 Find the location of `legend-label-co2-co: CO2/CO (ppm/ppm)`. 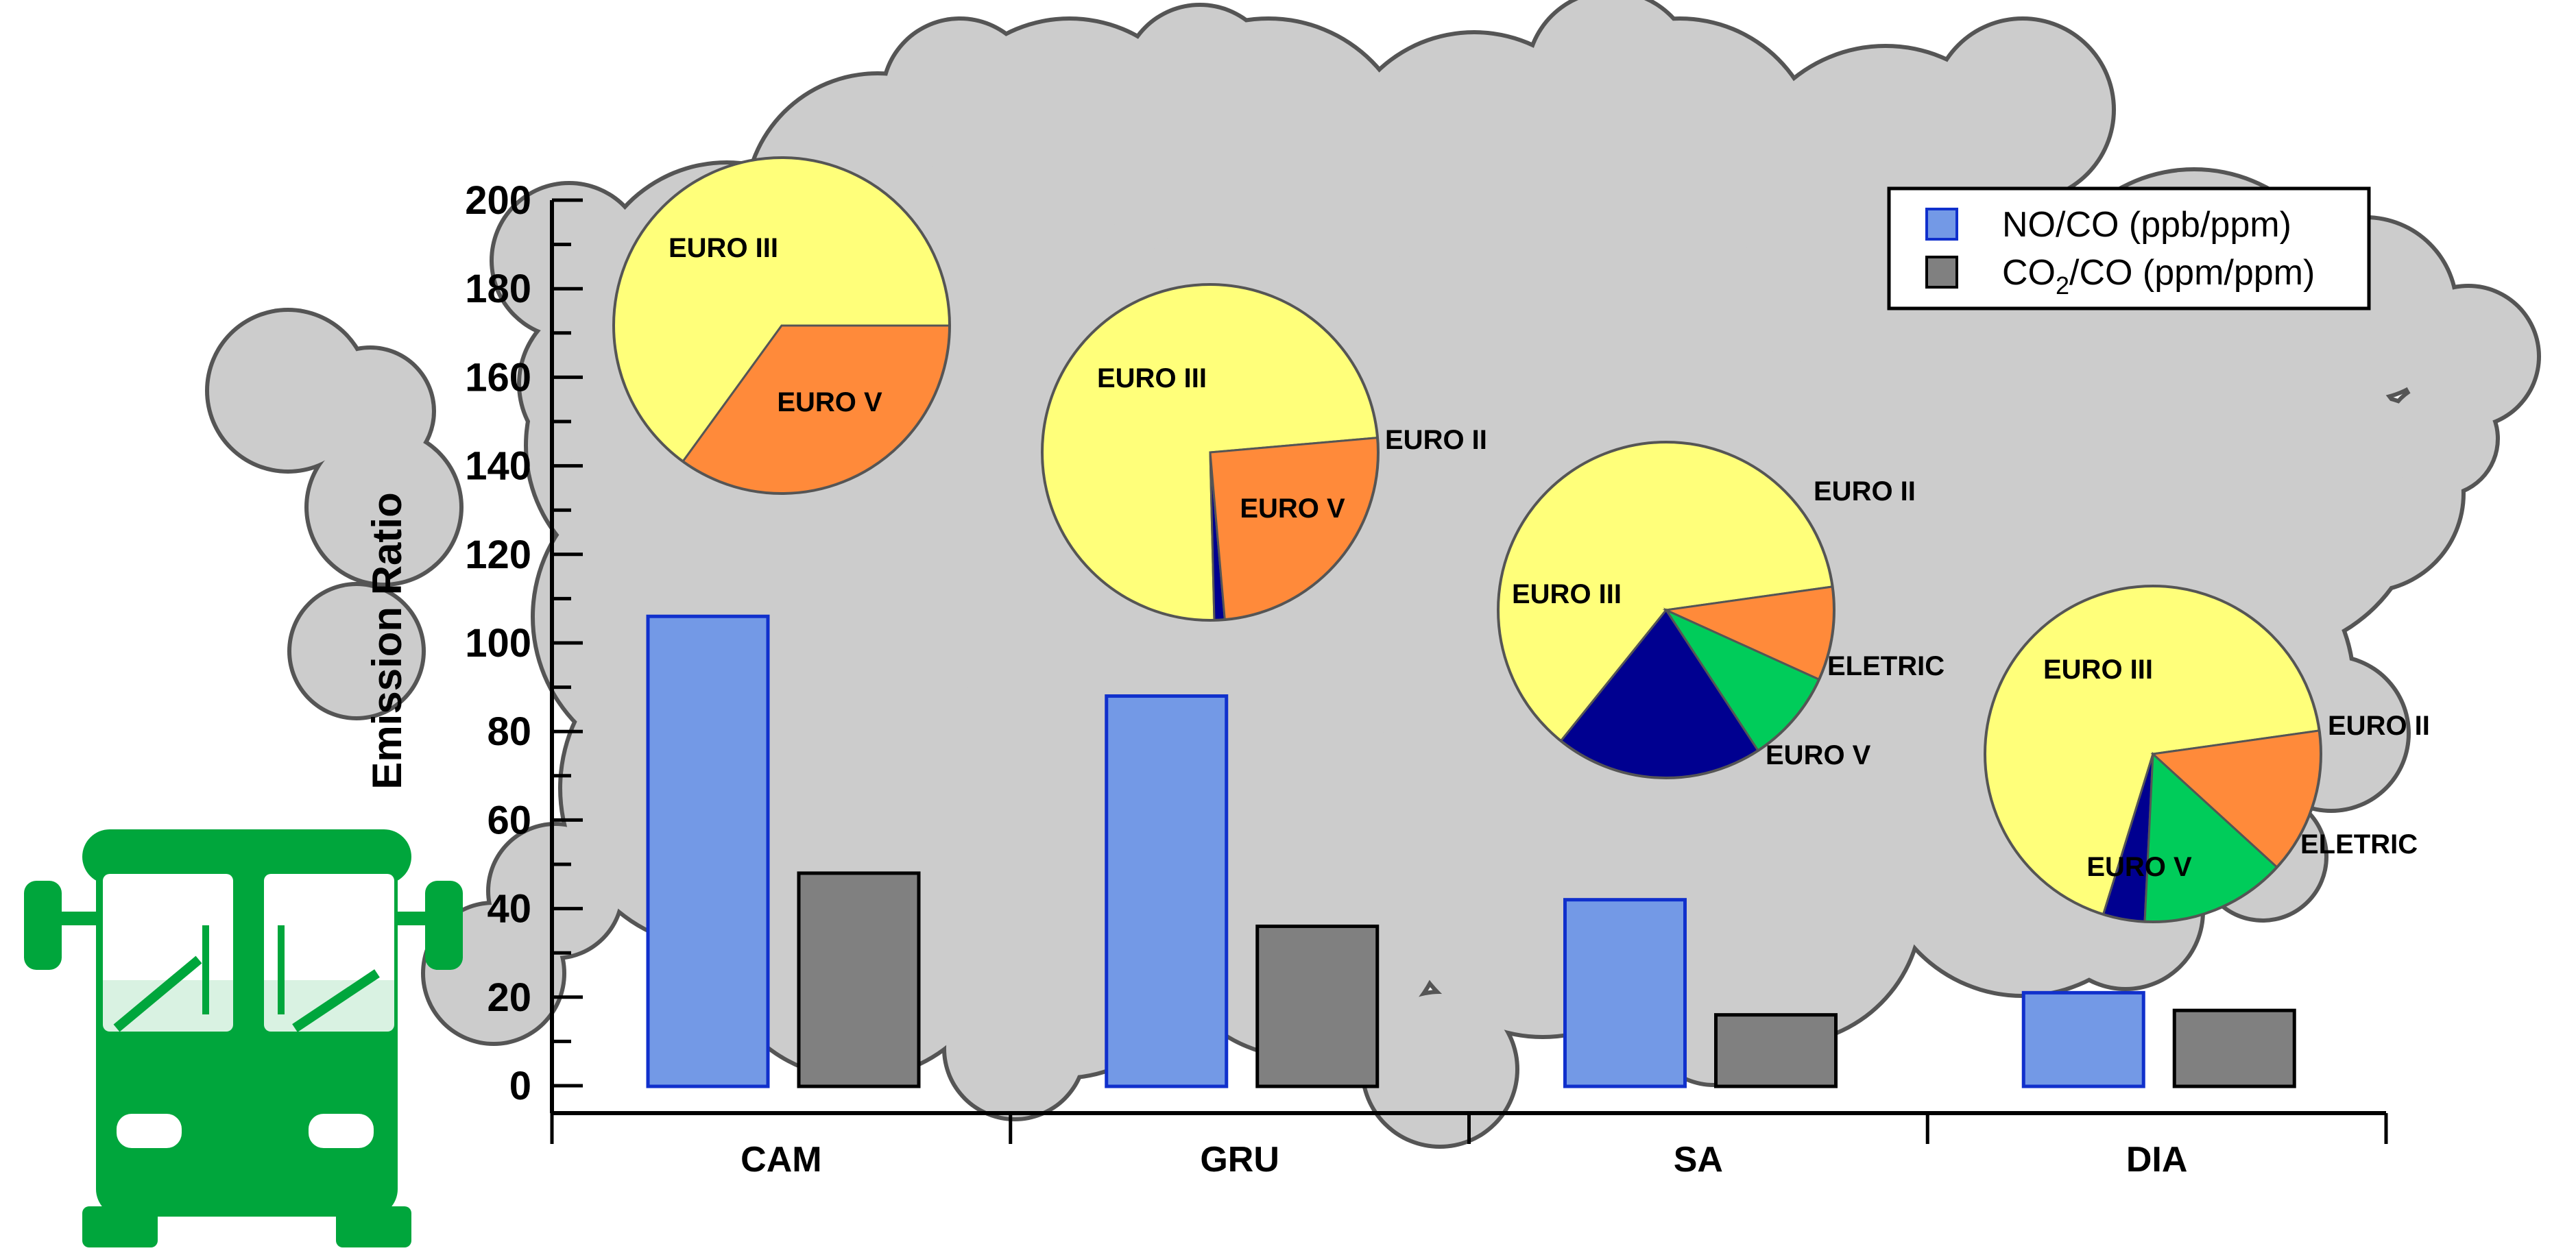

legend-label-co2-co: CO2/CO (ppm/ppm) is located at coordinates (2159, 276).